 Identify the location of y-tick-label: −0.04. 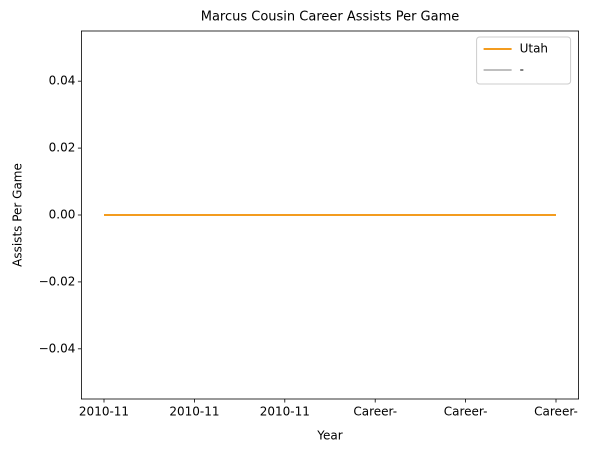
(57, 348).